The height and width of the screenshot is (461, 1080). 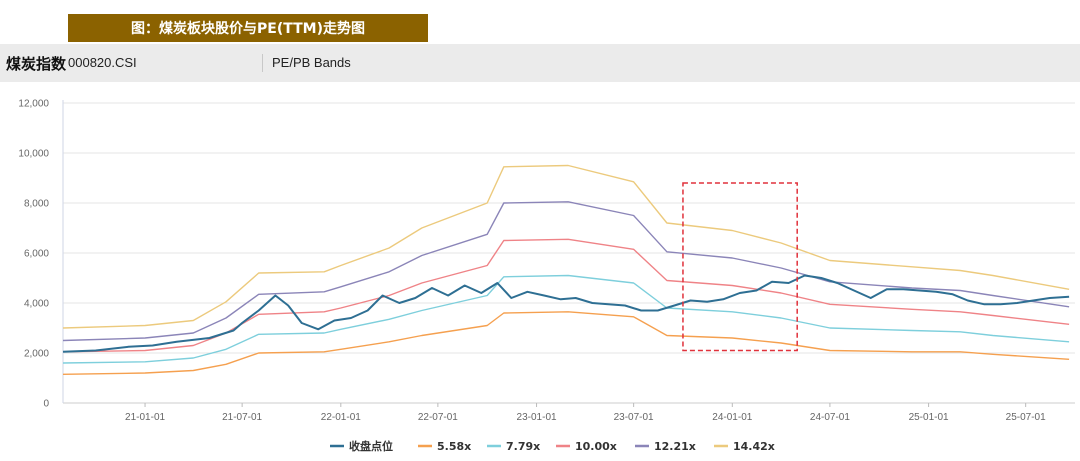 What do you see at coordinates (311, 62) in the screenshot?
I see `chart-title: PE/PB Bands` at bounding box center [311, 62].